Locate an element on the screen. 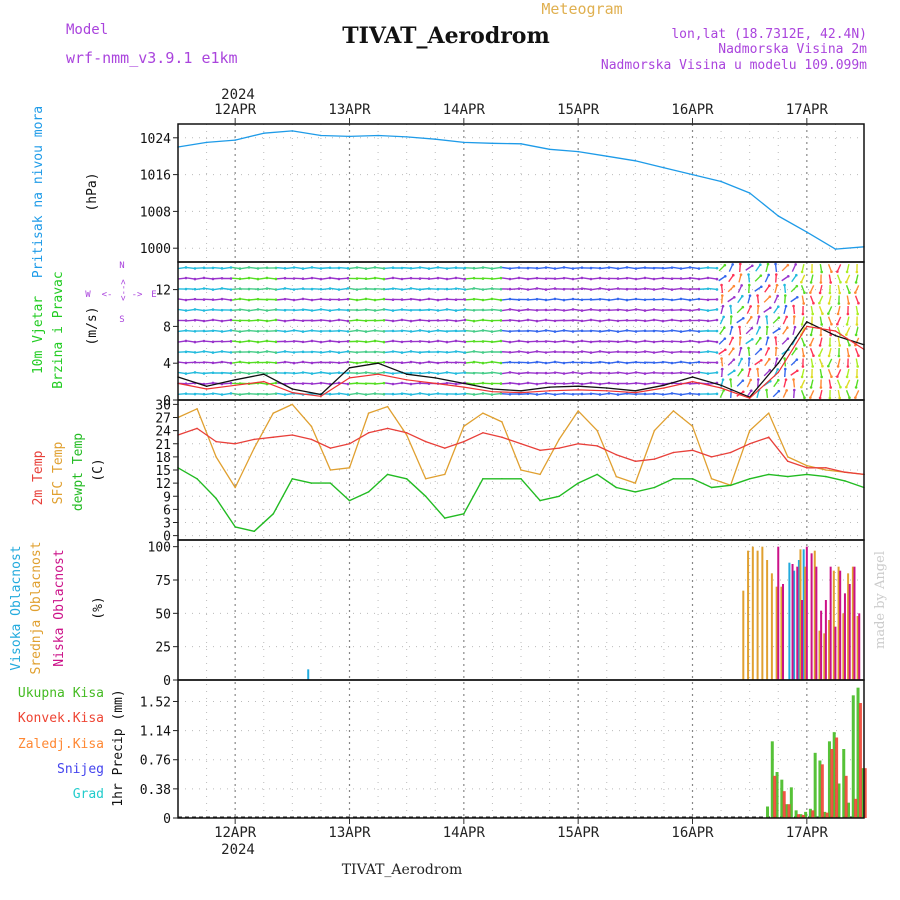  cloud-bar-mid is located at coordinates (743, 635).